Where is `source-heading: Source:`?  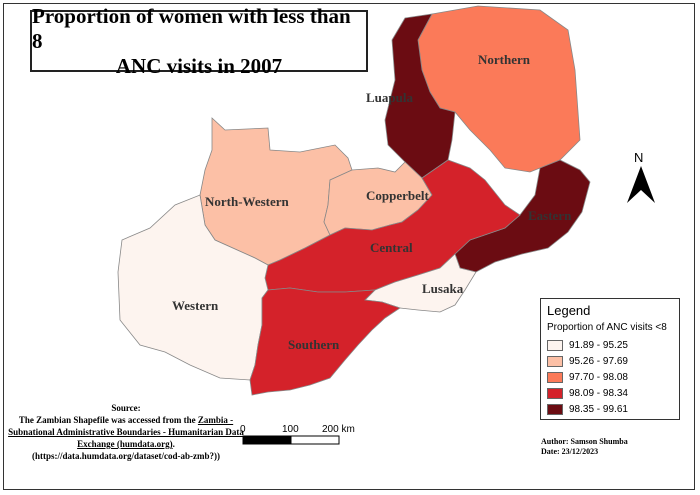
source-heading: Source: is located at coordinates (126, 408).